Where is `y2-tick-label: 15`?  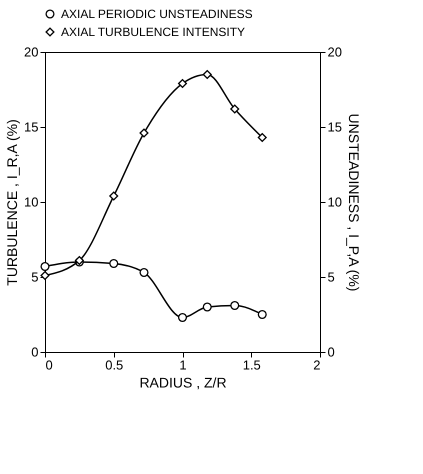
y2-tick-label: 15 is located at coordinates (335, 127).